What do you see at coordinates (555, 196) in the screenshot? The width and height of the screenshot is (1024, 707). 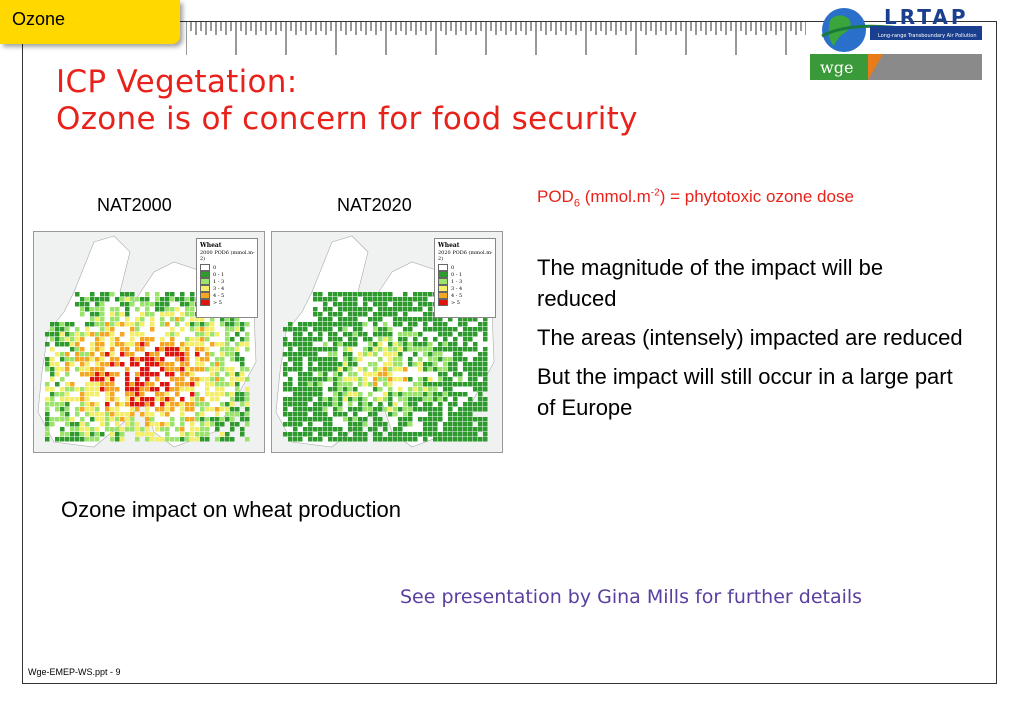 I see `pod-prefix: POD` at bounding box center [555, 196].